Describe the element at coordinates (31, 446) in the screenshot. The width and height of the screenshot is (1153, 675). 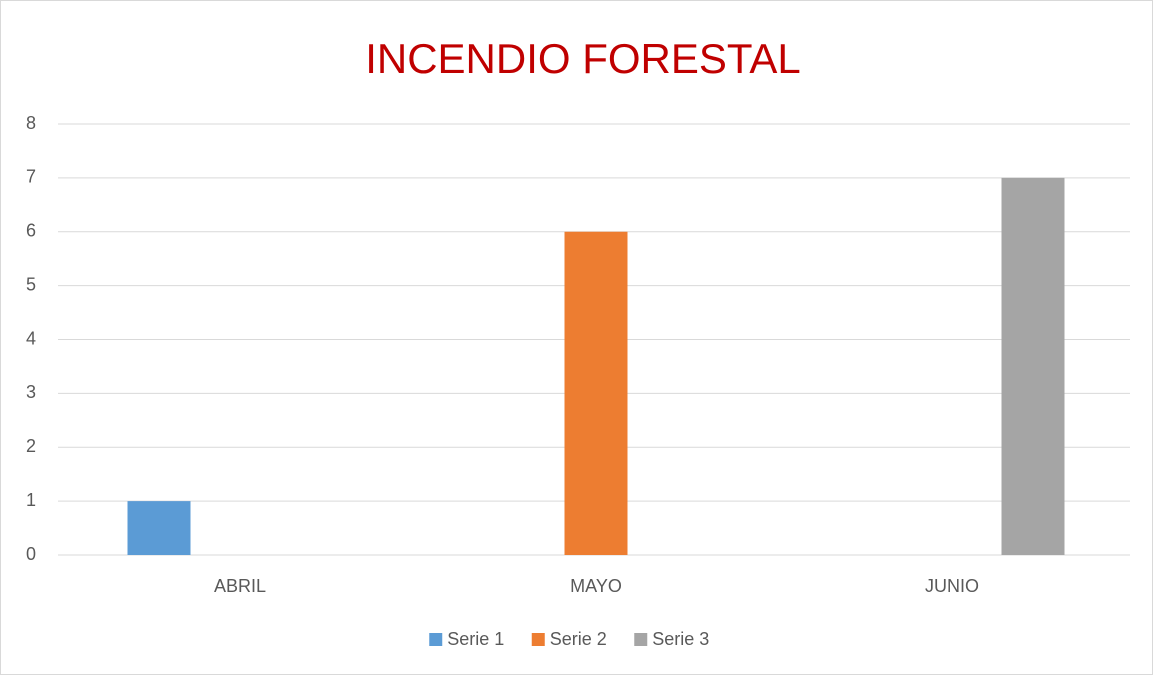
I see `y-tick-label: 2` at that location.